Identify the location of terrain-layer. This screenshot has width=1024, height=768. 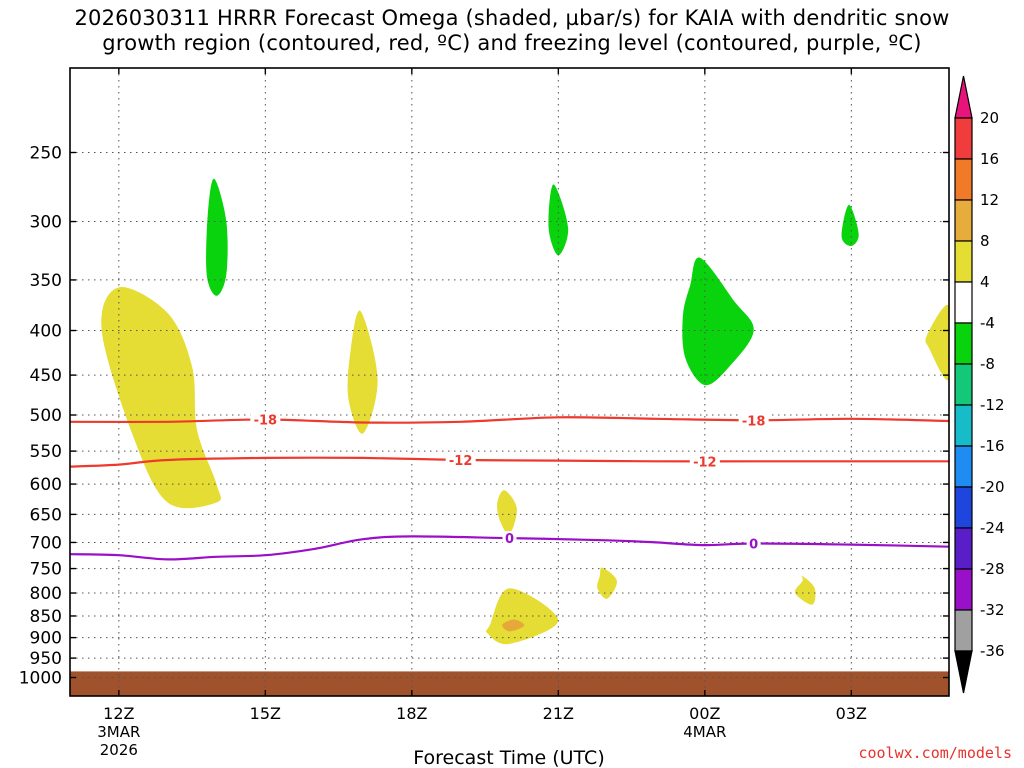
(509, 683).